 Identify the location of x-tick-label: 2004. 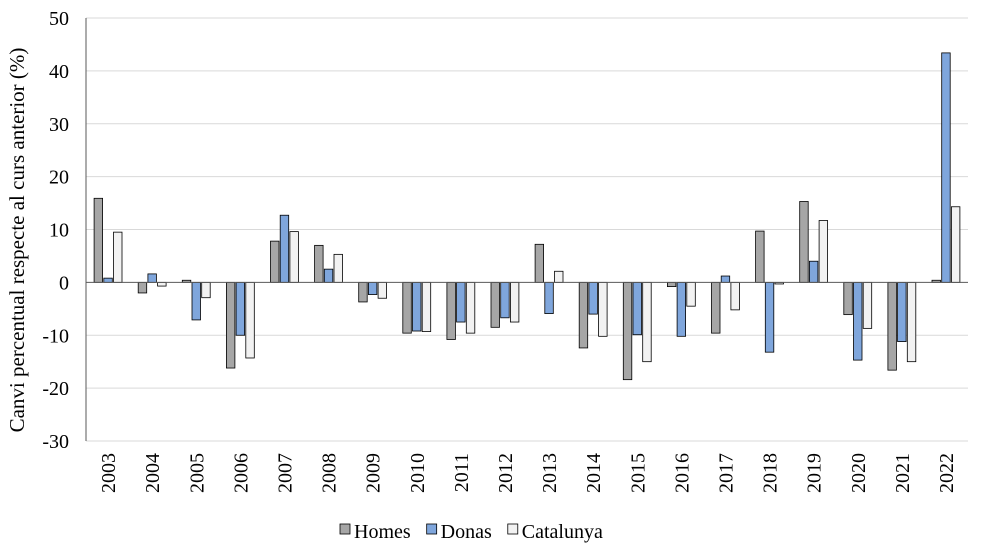
(153, 473).